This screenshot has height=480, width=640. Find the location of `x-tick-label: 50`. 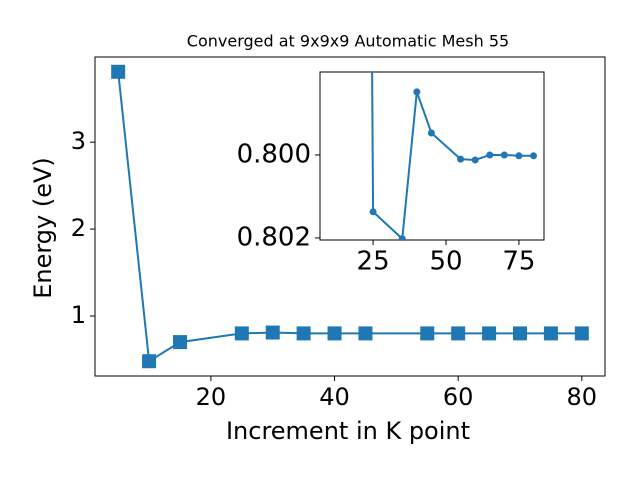

x-tick-label: 50 is located at coordinates (445, 262).